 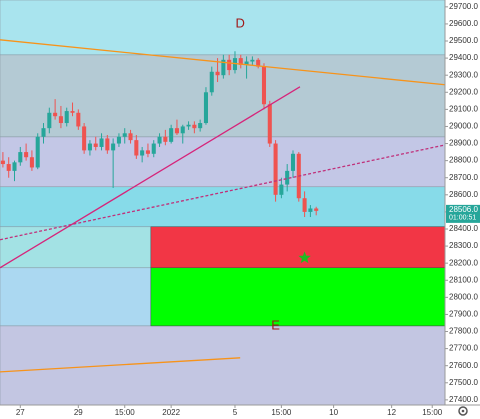 What do you see at coordinates (463, 143) in the screenshot?
I see `y-tick-label: 28900.0` at bounding box center [463, 143].